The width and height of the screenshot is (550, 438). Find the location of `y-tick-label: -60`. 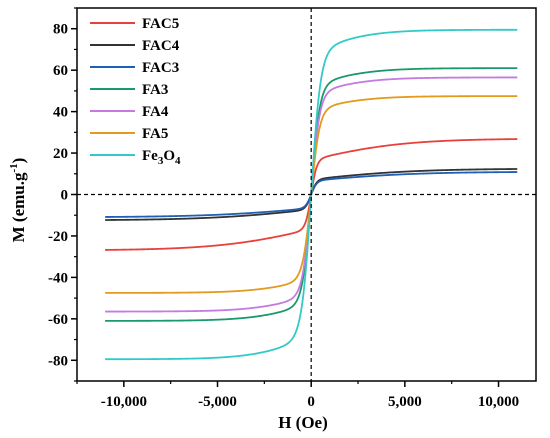

y-tick-label: -60 is located at coordinates (58, 320).